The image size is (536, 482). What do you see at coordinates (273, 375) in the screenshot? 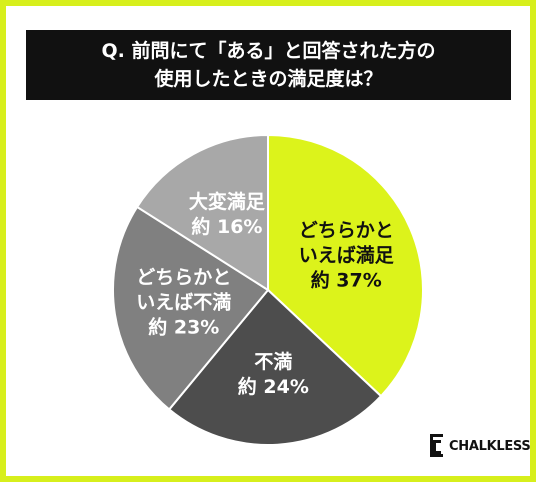
I see `slice-label: 不満約 24%` at bounding box center [273, 375].